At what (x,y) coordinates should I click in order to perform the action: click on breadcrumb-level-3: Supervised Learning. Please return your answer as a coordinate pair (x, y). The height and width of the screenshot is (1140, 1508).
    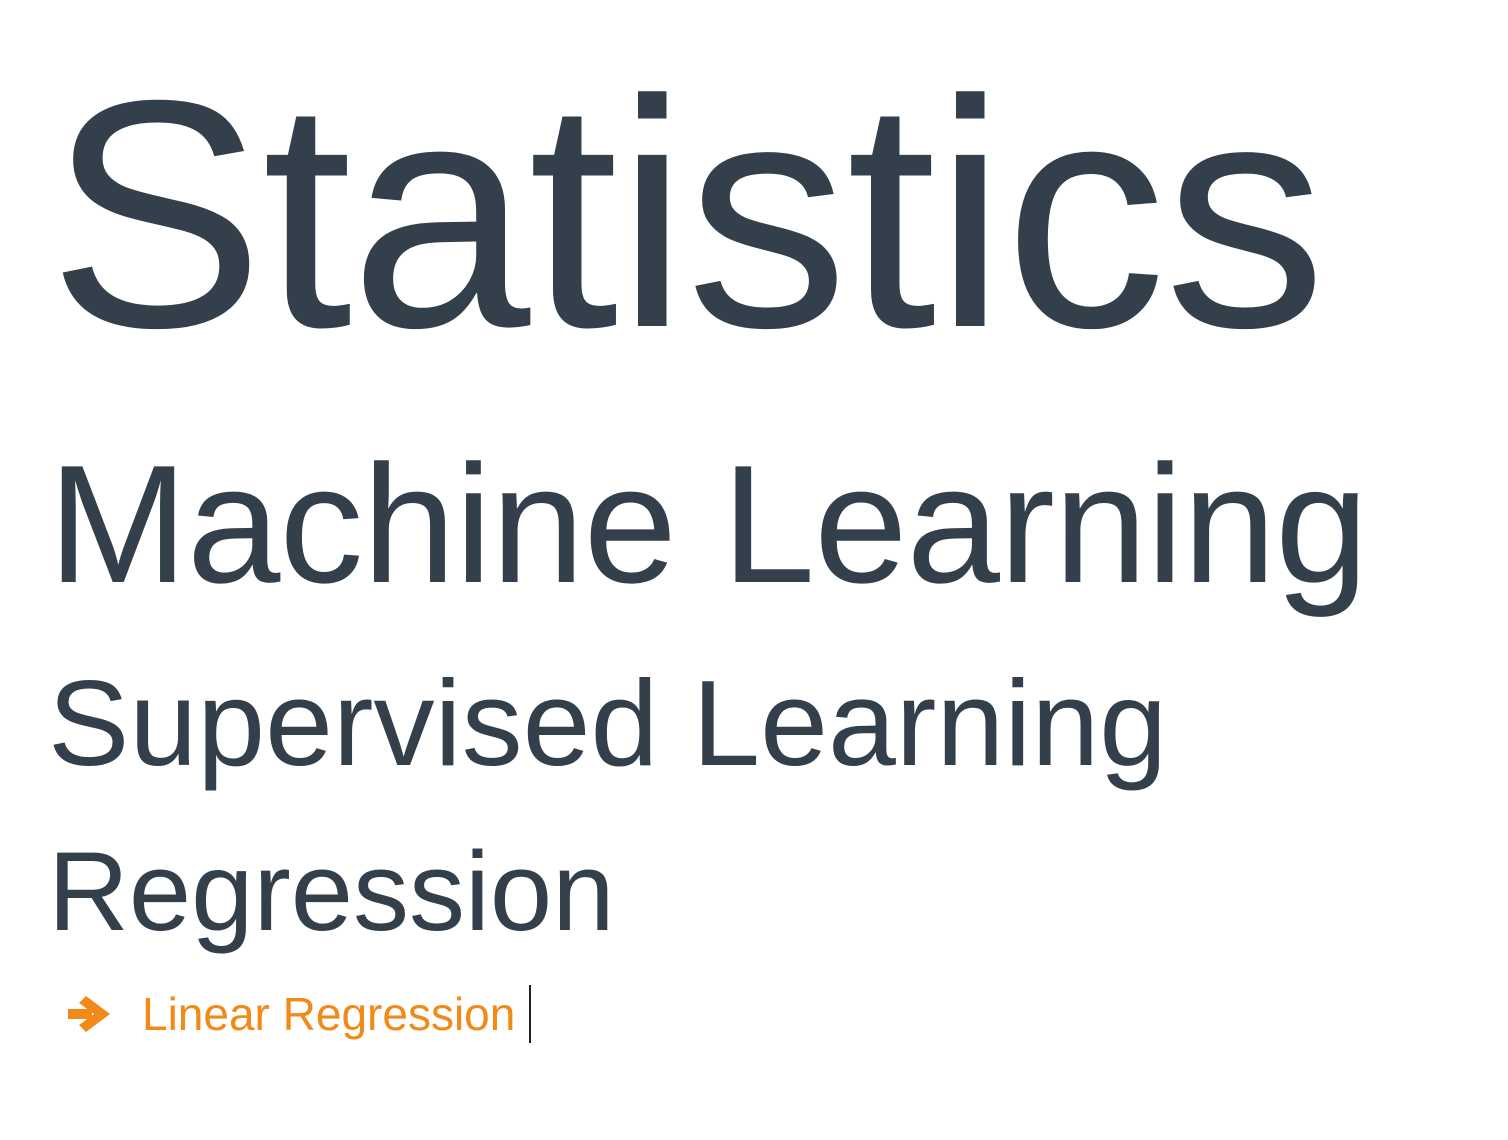
    Looking at the image, I should click on (608, 723).